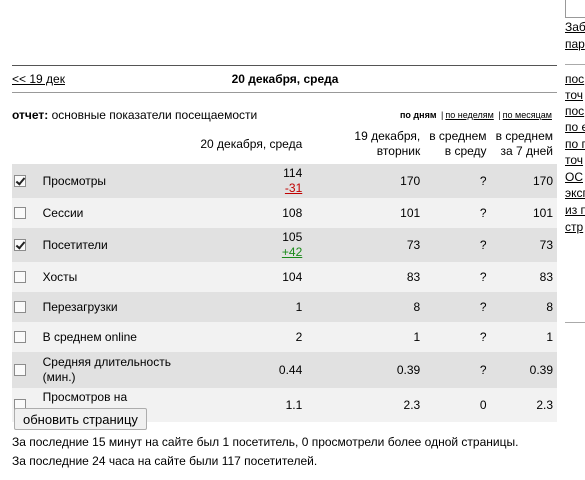  Describe the element at coordinates (365, 245) in the screenshot. I see `cell-yesterday: 73` at that location.